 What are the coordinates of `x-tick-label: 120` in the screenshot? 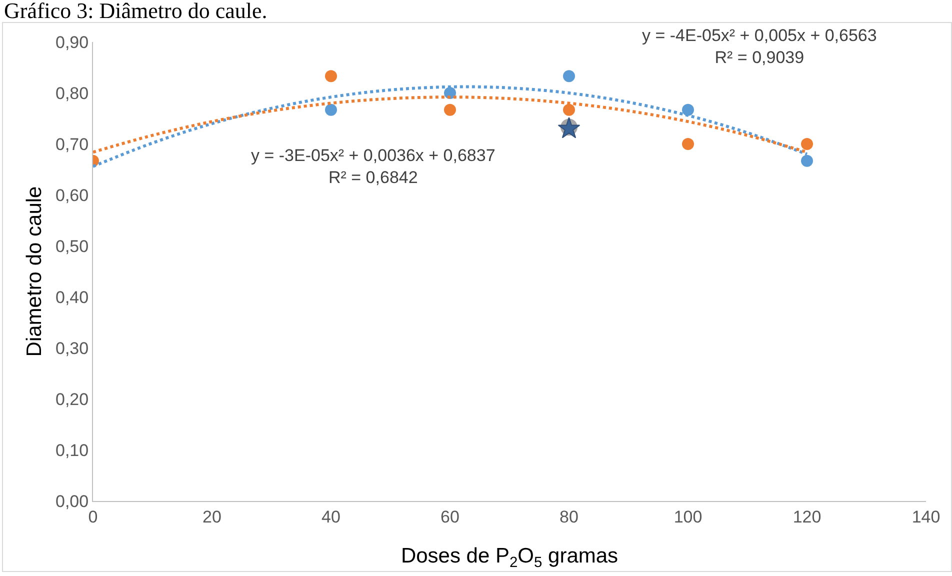 It's located at (807, 516).